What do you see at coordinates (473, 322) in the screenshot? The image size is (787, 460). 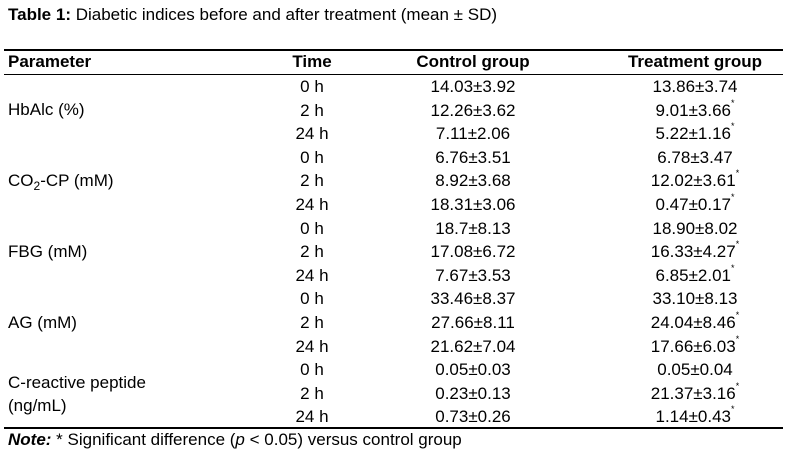 I see `control-value-cell: 27.66±8.11` at bounding box center [473, 322].